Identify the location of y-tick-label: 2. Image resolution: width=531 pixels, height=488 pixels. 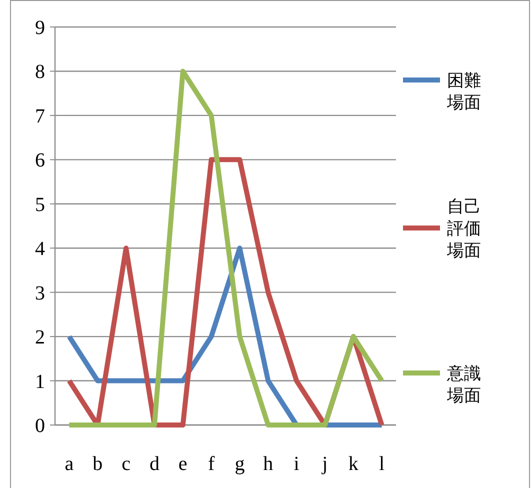
(40, 337).